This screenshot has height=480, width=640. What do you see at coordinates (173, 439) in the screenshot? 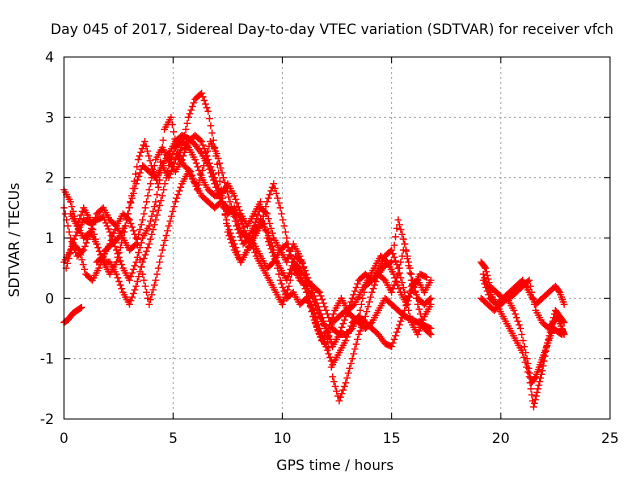
I see `x-tick-label: 5` at bounding box center [173, 439].